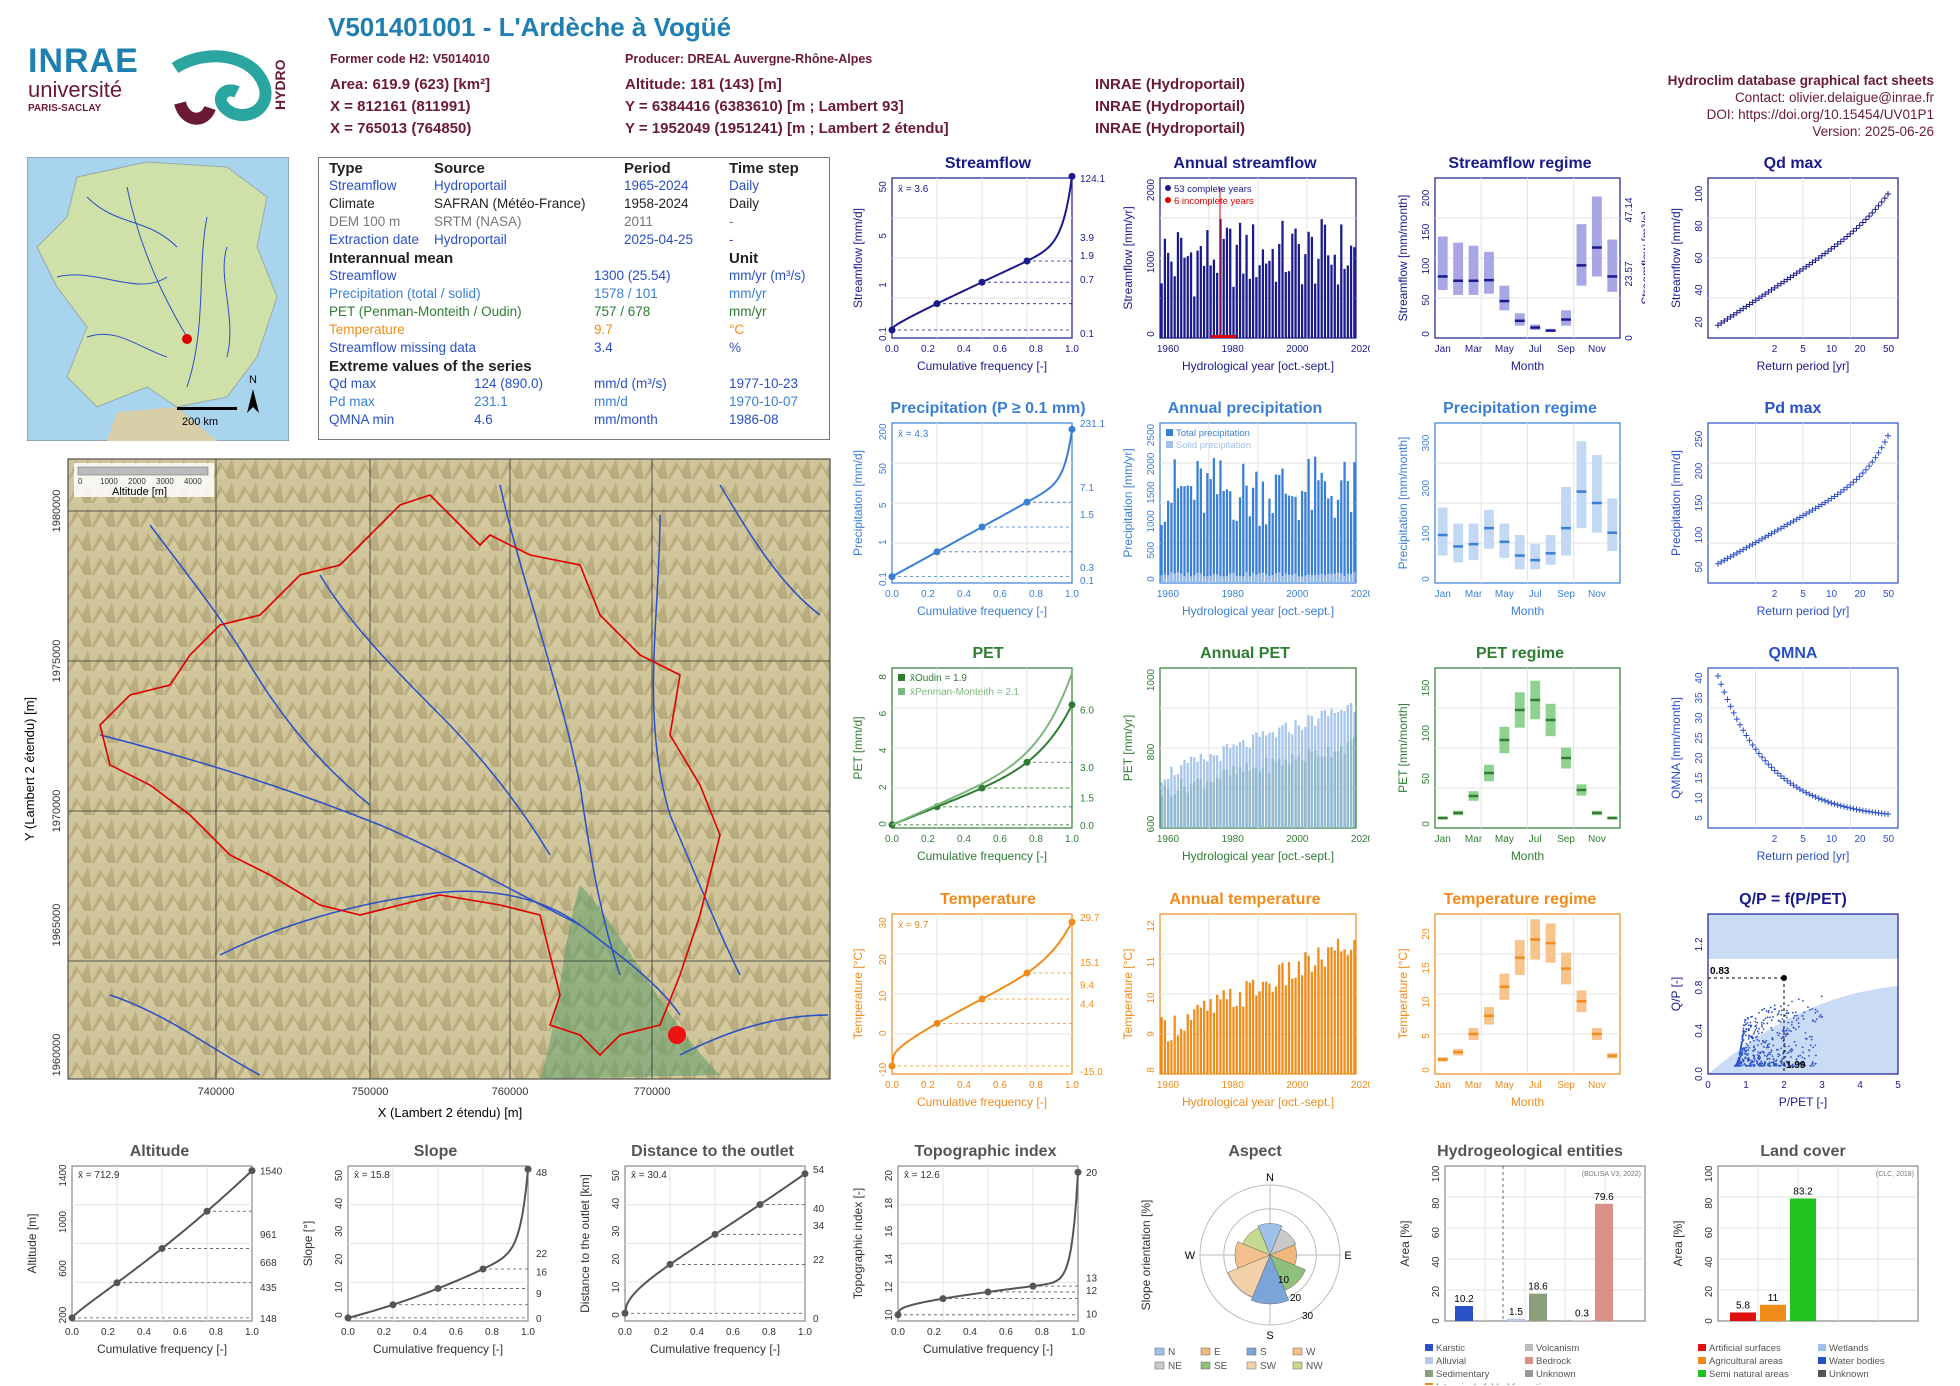  What do you see at coordinates (187, 339) in the screenshot?
I see `station-marker` at bounding box center [187, 339].